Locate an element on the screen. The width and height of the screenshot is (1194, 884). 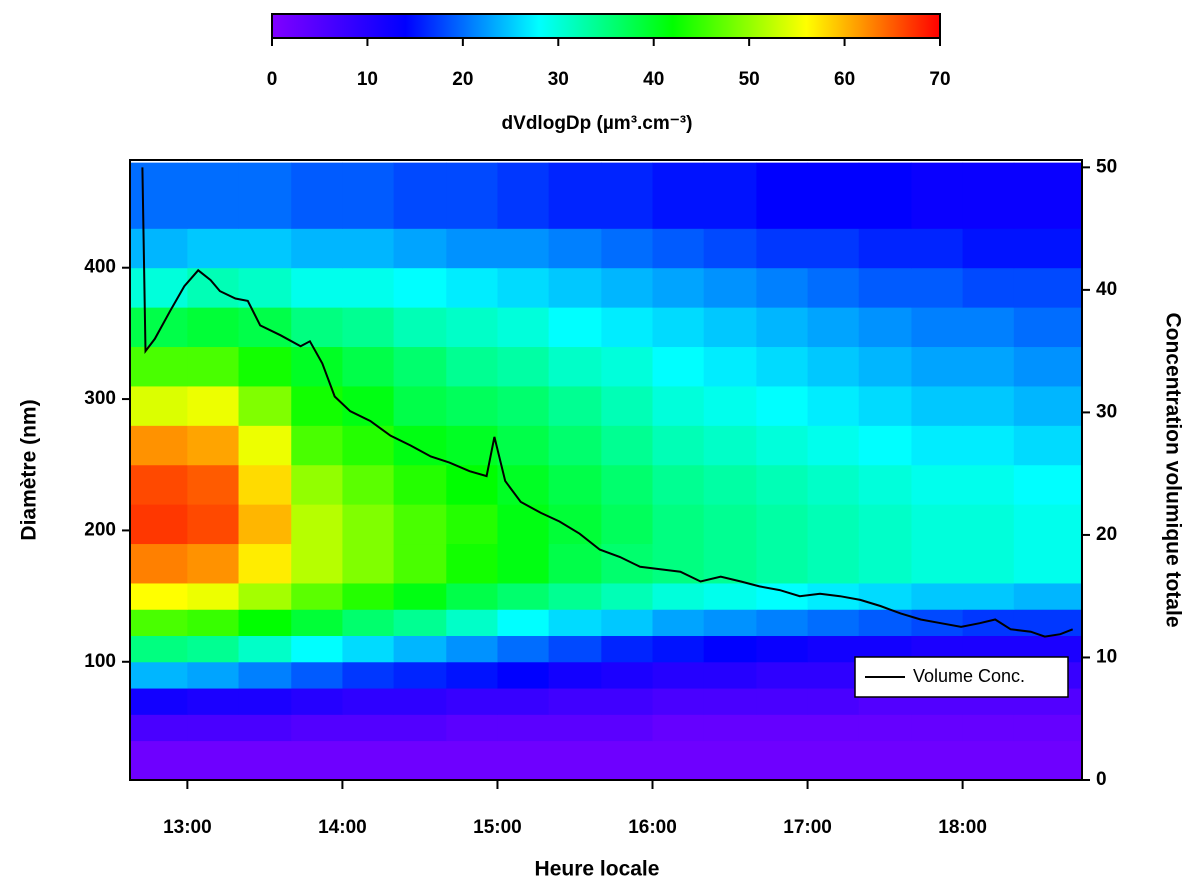
y2-tick-label: 50 is located at coordinates (1106, 166).